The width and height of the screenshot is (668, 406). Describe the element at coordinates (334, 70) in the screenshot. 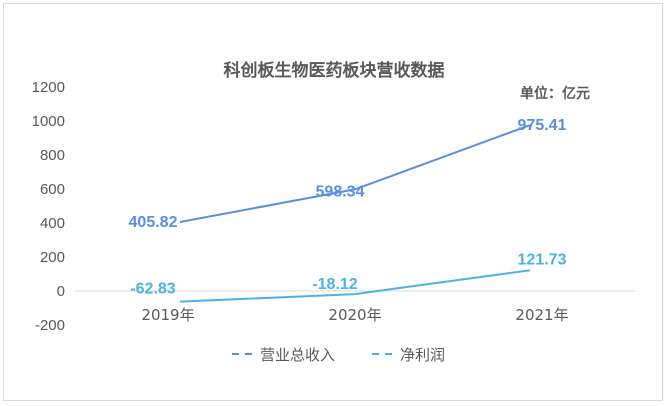

I see `chart-title: 科创板生物医药板块营收数据` at that location.